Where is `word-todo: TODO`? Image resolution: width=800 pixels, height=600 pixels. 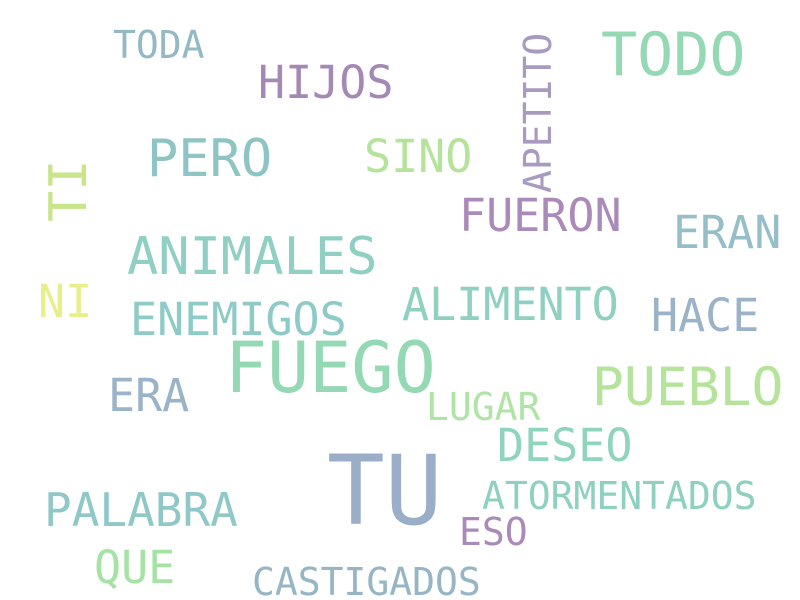 word-todo: TODO is located at coordinates (673, 55).